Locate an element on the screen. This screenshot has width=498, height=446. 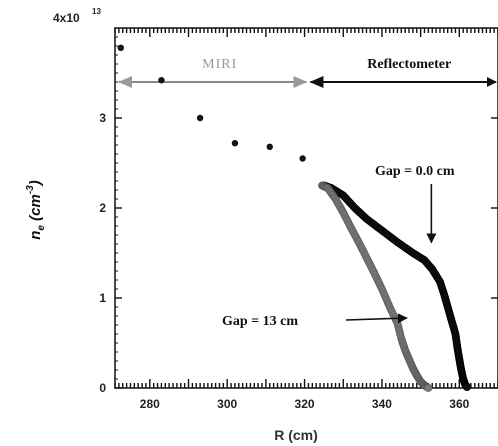
y-tick-label: 3 is located at coordinates (102, 118).